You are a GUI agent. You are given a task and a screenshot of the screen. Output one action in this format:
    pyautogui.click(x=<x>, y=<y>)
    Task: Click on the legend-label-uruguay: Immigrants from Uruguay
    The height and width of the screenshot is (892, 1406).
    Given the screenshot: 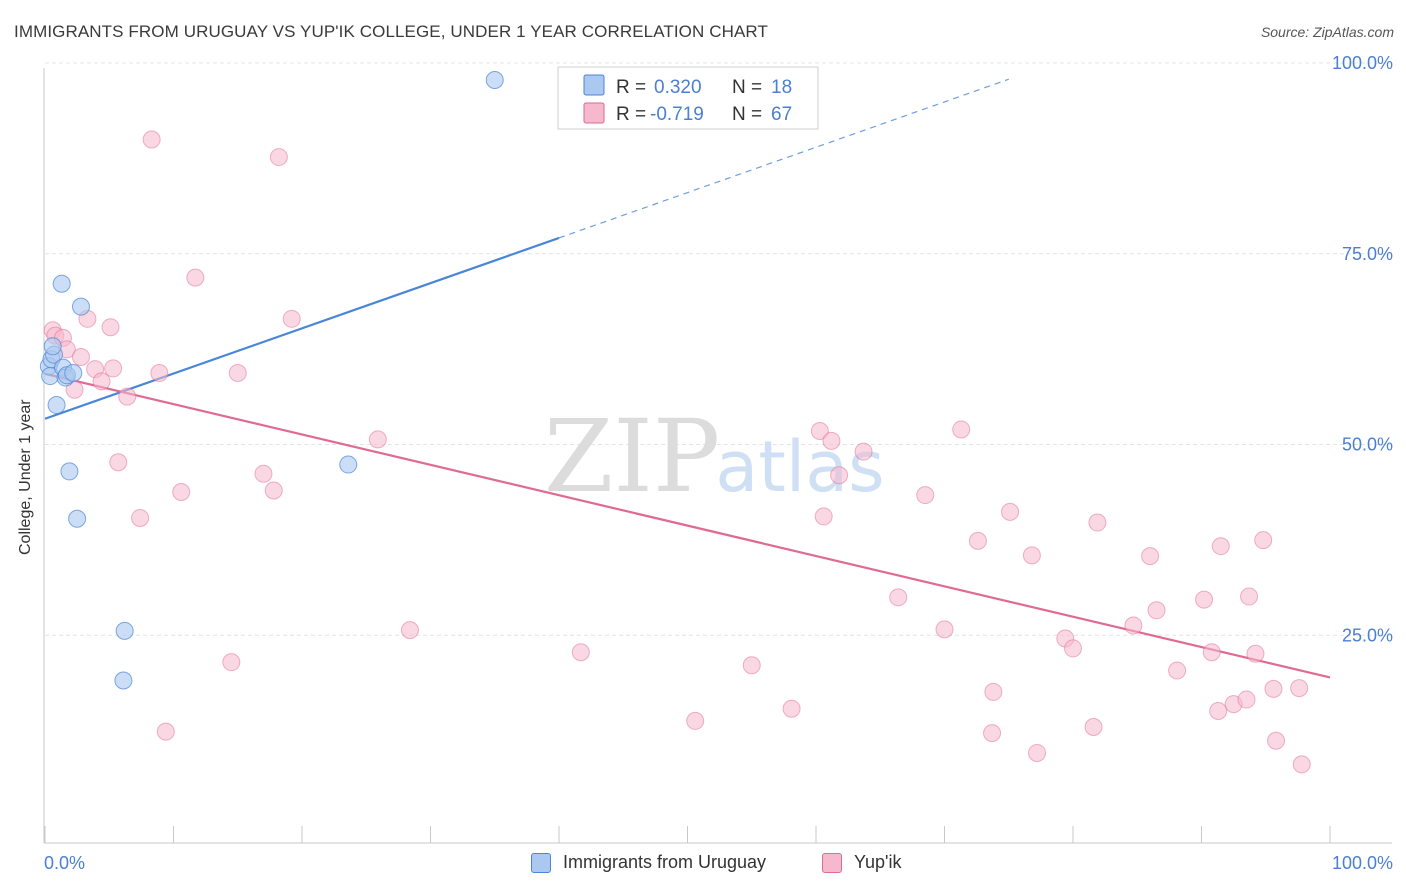 What is the action you would take?
    pyautogui.click(x=665, y=862)
    